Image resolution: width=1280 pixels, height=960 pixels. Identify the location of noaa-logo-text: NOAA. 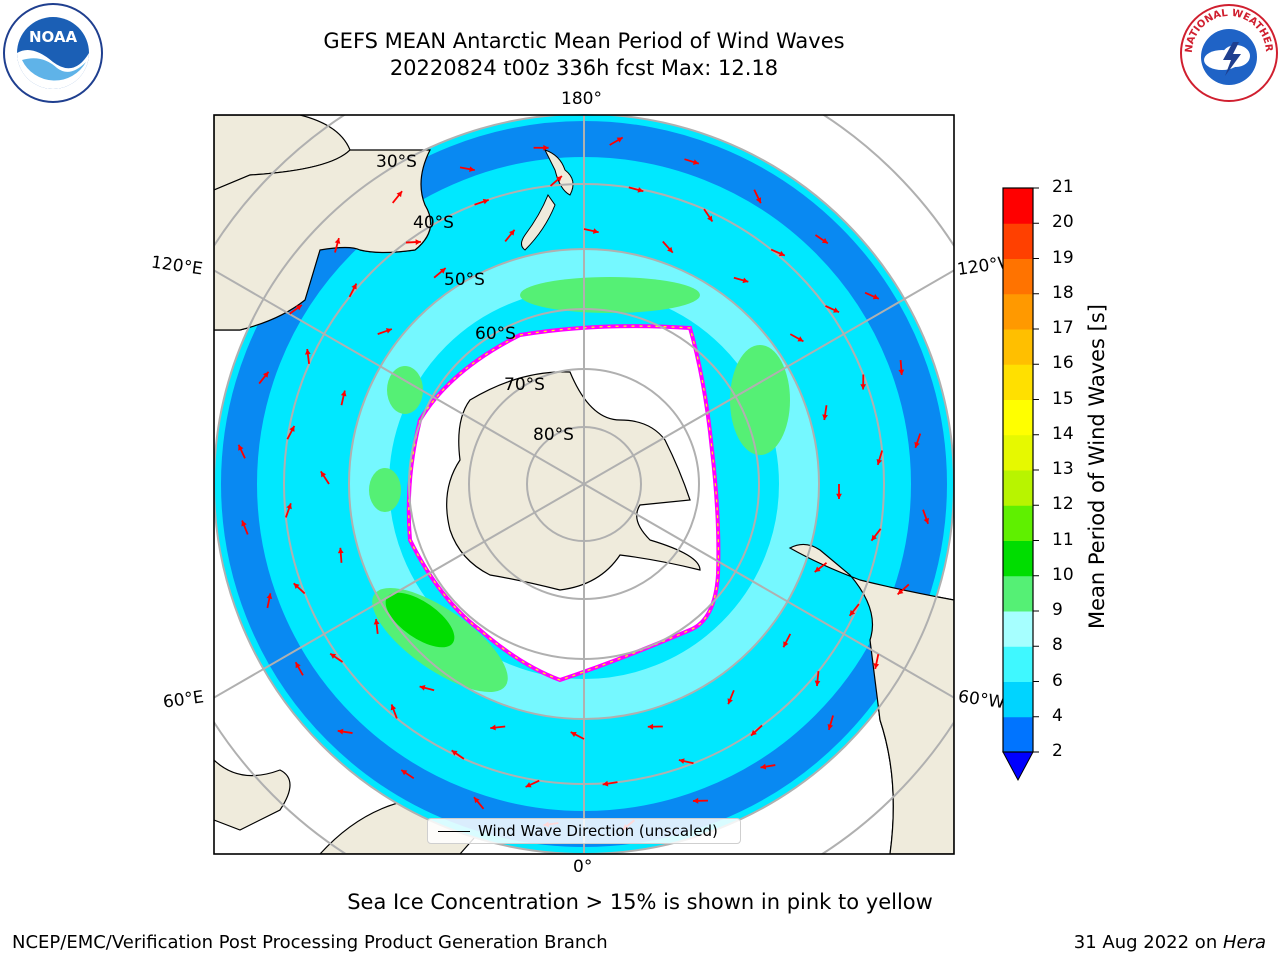
(53, 37).